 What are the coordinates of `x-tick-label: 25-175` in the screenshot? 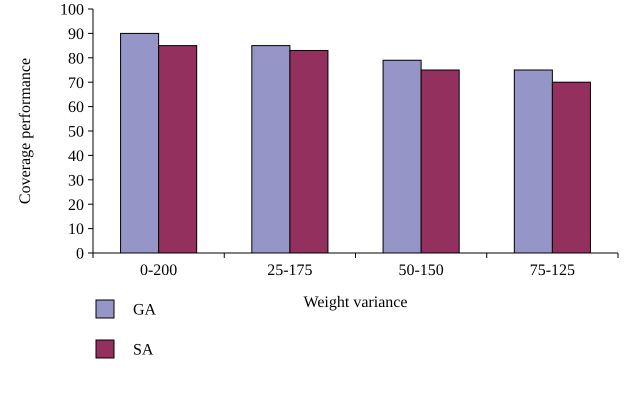 It's located at (290, 270).